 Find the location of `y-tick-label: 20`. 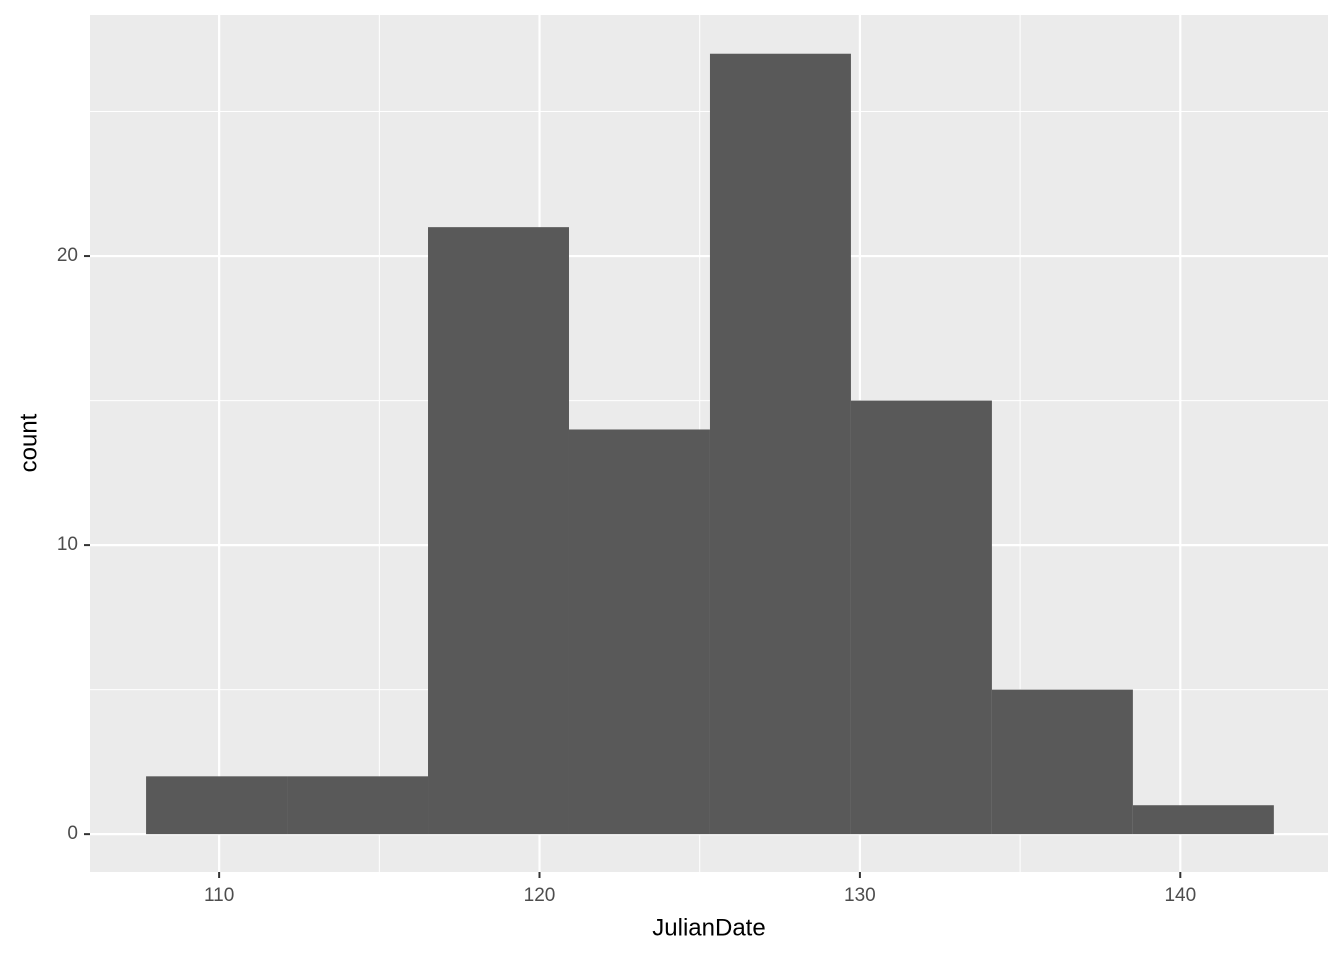

y-tick-label: 20 is located at coordinates (67, 255).